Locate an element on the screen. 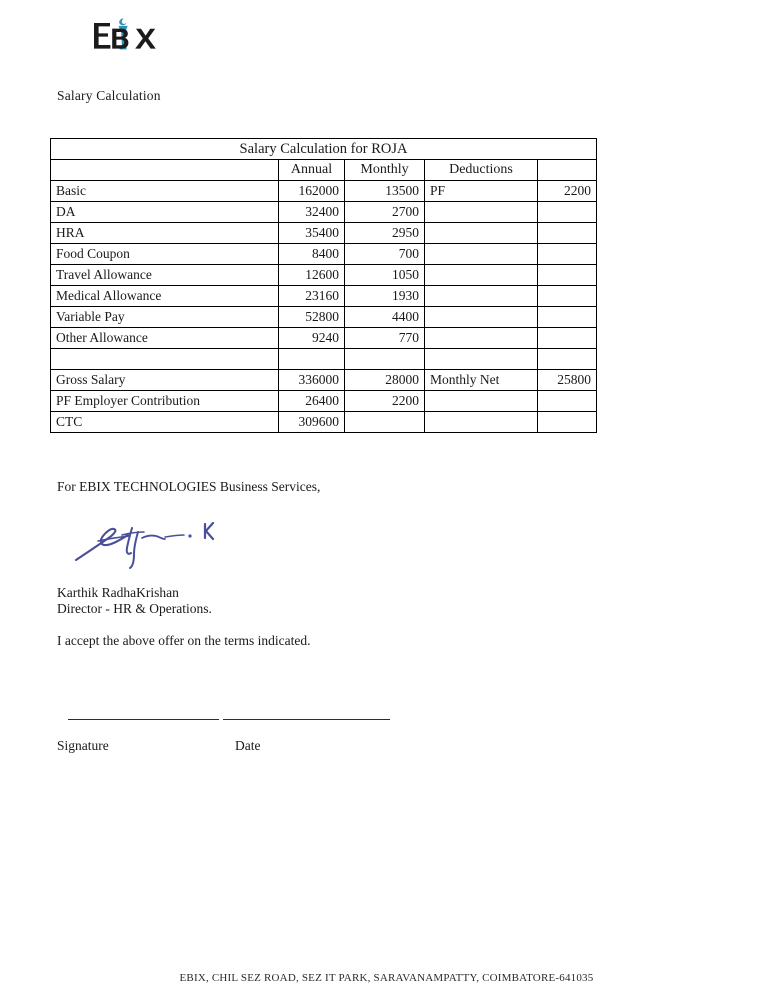 The width and height of the screenshot is (773, 1000). table-title-prefix: Salary Calculation for is located at coordinates (305, 149).